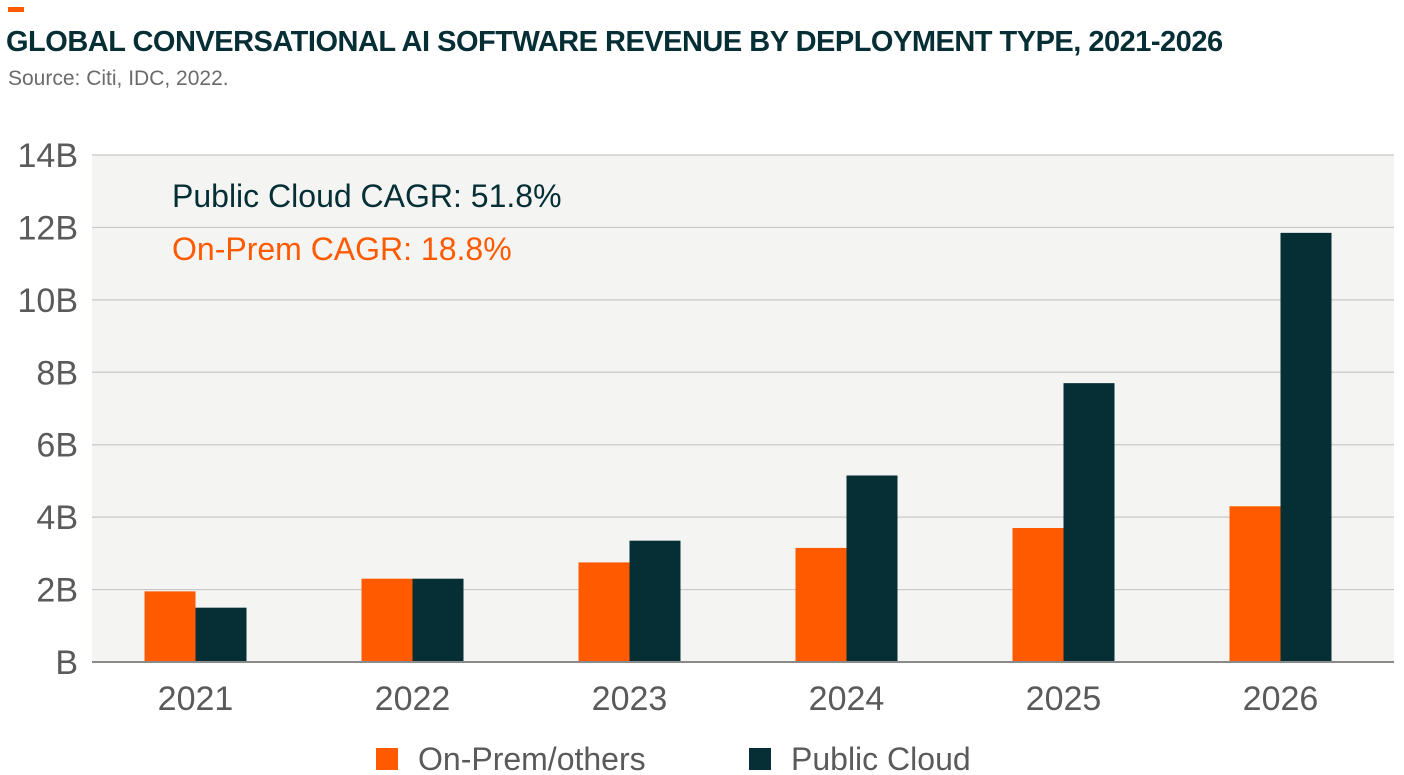 The height and width of the screenshot is (775, 1404). What do you see at coordinates (1255, 584) in the screenshot?
I see `bar-on-prem-2026` at bounding box center [1255, 584].